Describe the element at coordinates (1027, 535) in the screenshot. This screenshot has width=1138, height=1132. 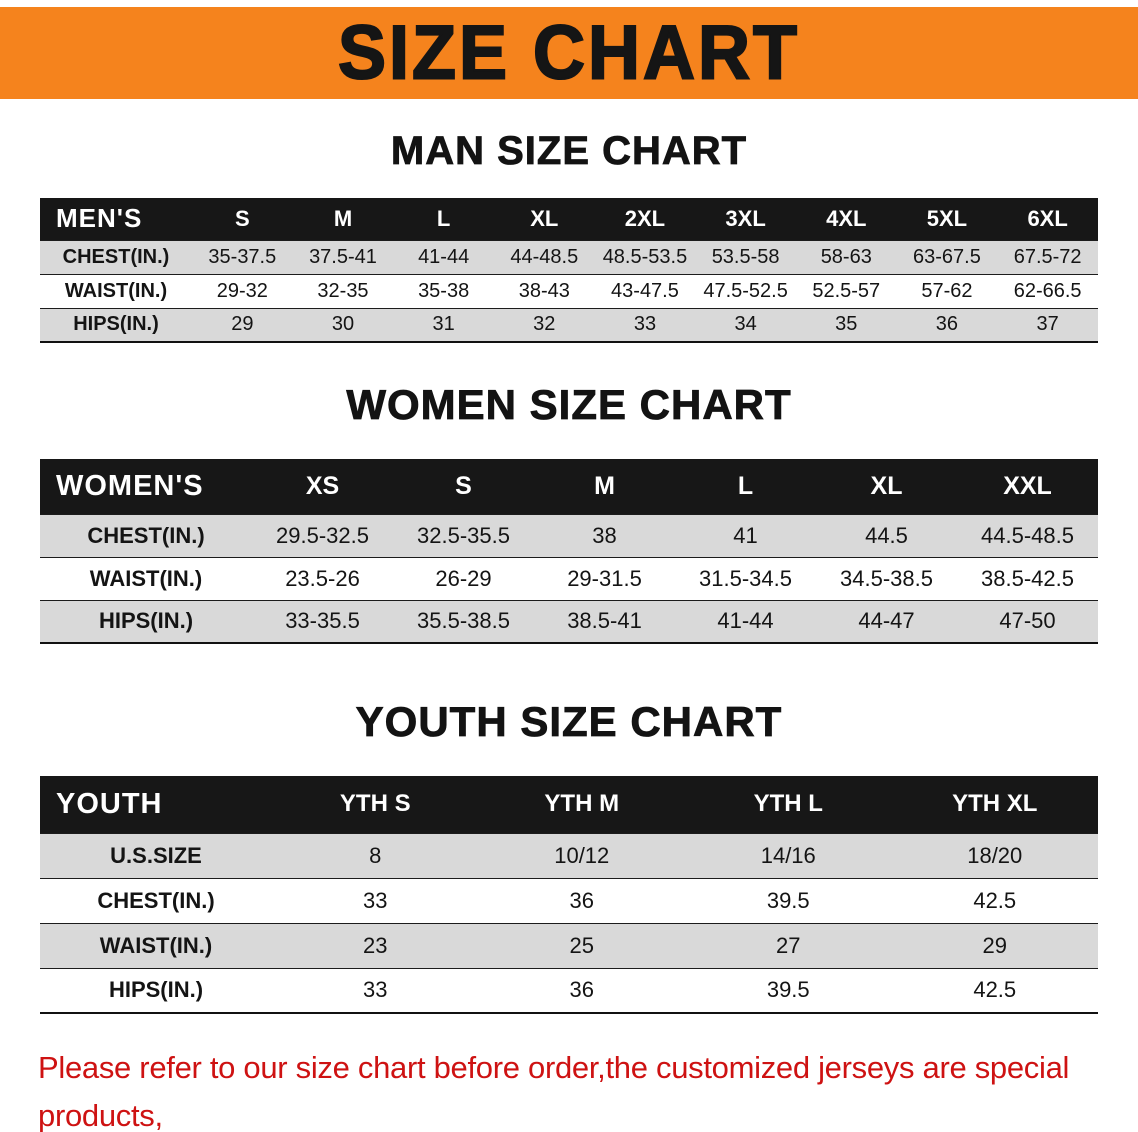
I see `size-value-cell: 44.5-48.5` at that location.